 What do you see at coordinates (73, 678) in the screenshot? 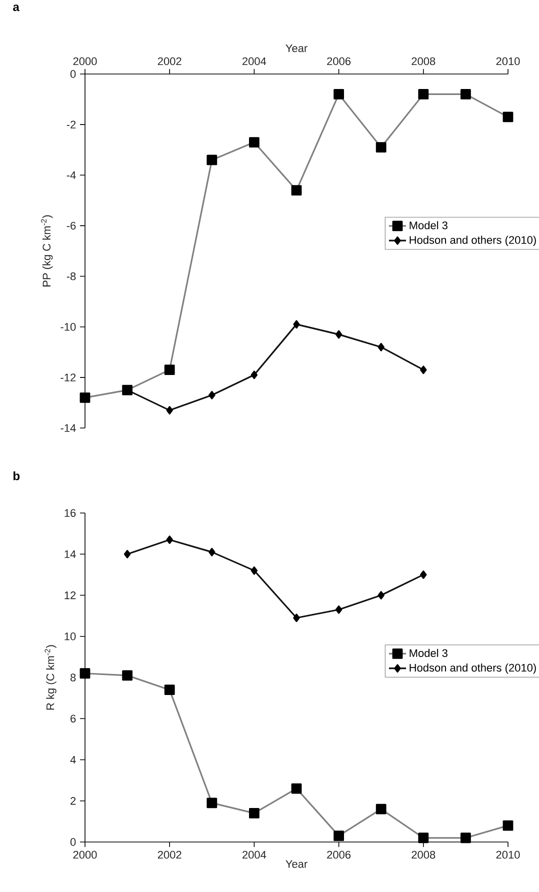
I see `y-tick-label: 8` at bounding box center [73, 678].